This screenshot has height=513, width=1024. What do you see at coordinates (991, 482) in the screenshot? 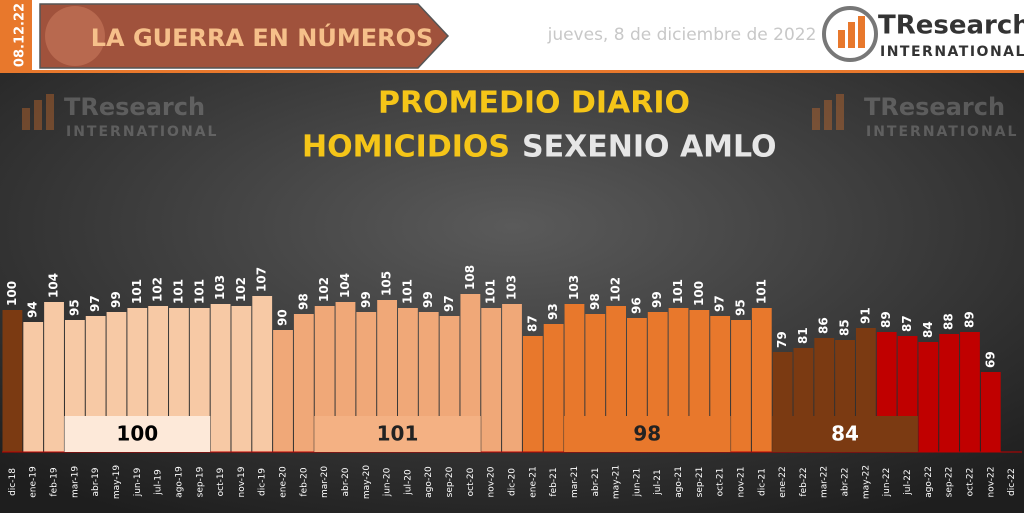
I see `x-tick-label: nov-22` at bounding box center [991, 482].